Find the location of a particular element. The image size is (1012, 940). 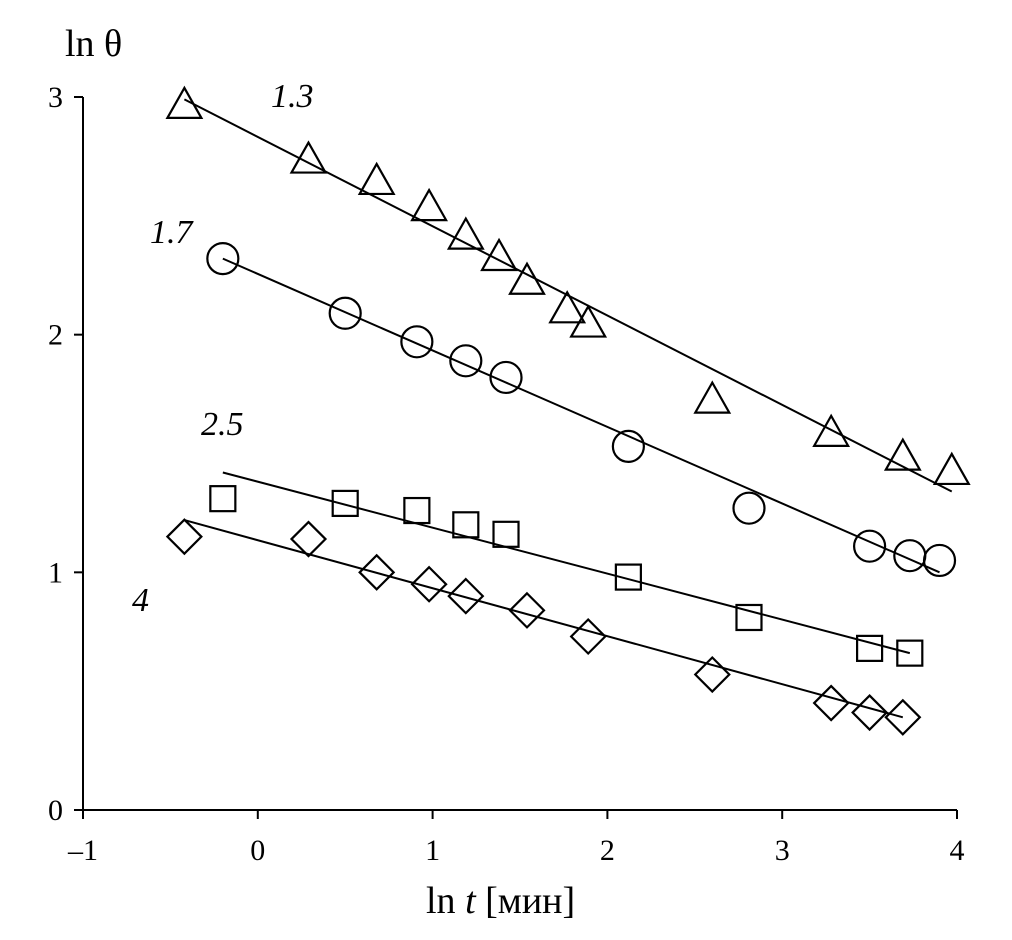

y-tick-label: 3 is located at coordinates (55, 97).